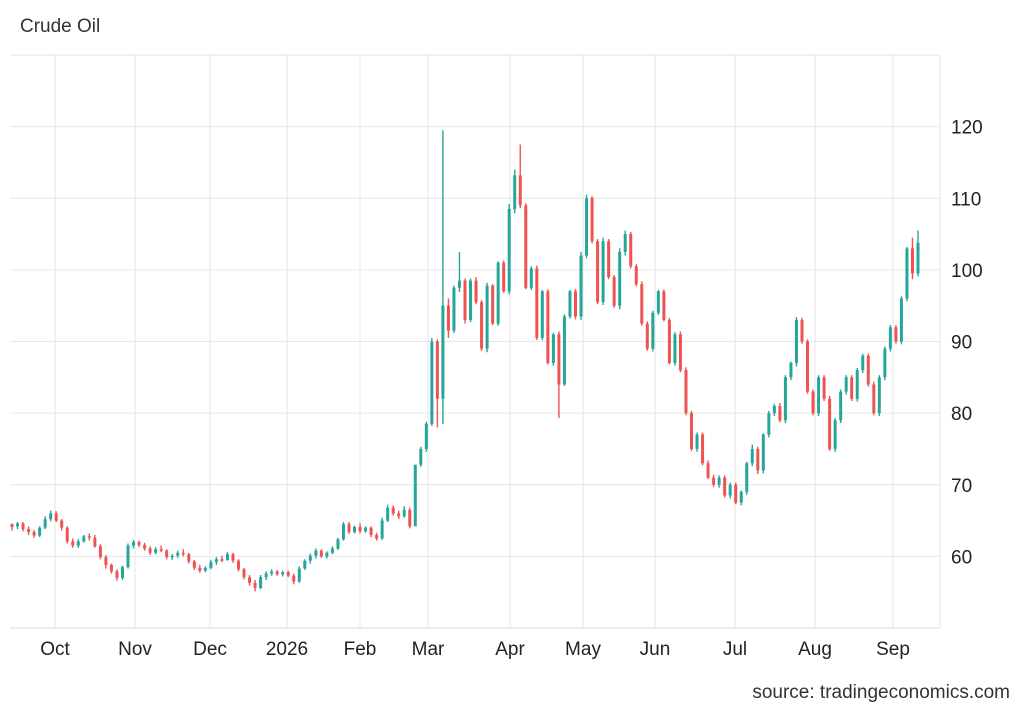  What do you see at coordinates (360, 649) in the screenshot?
I see `x-tick-label: Feb` at bounding box center [360, 649].